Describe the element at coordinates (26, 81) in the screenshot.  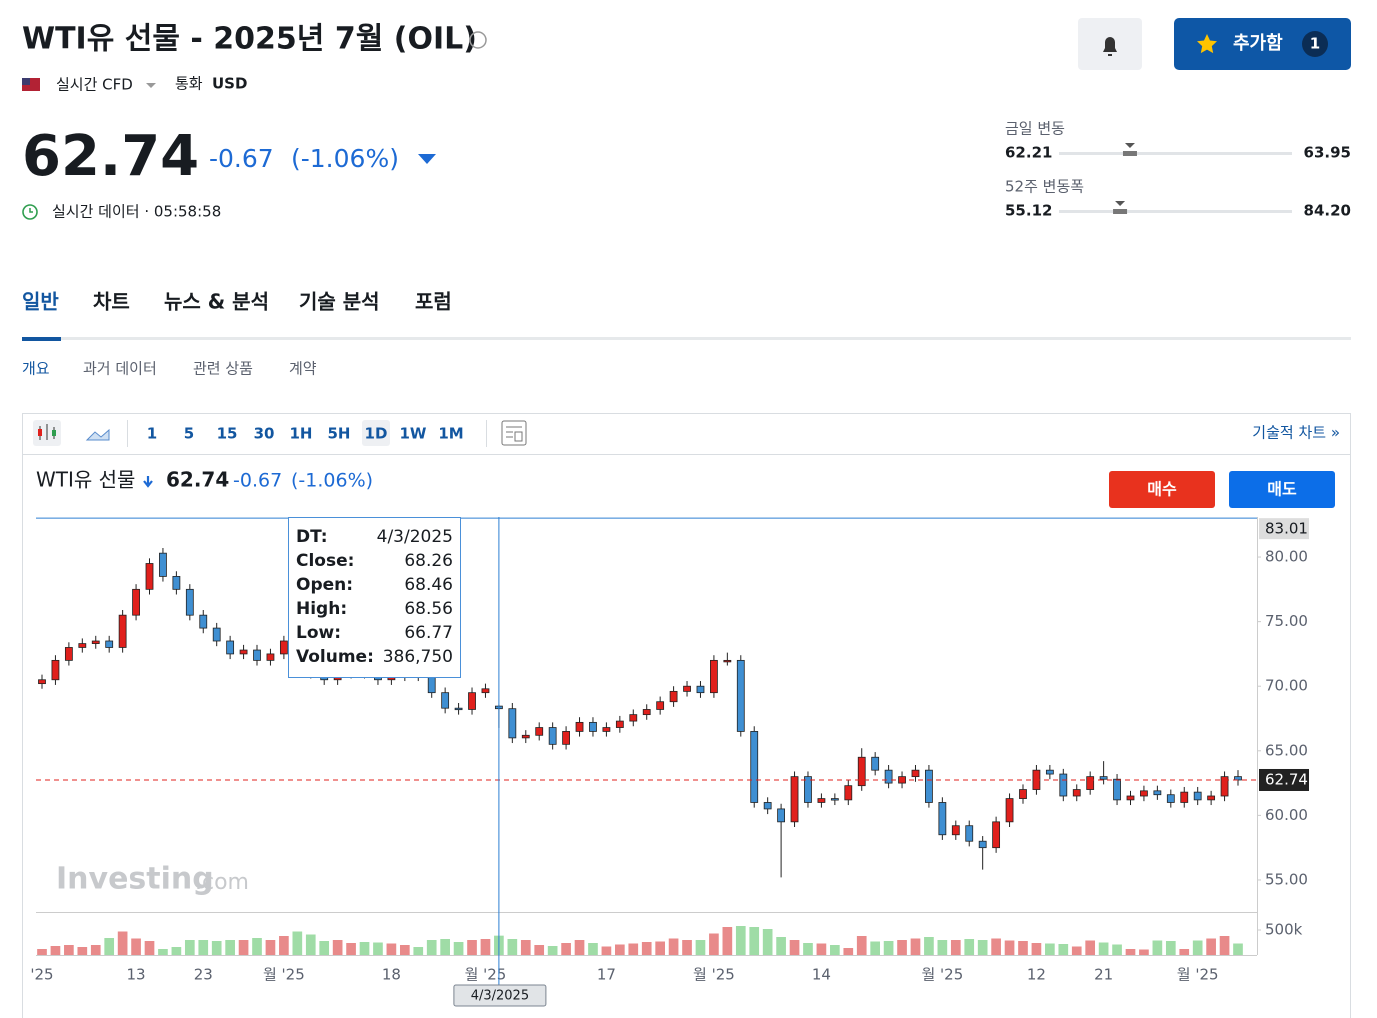
I see `flag-canton` at that location.